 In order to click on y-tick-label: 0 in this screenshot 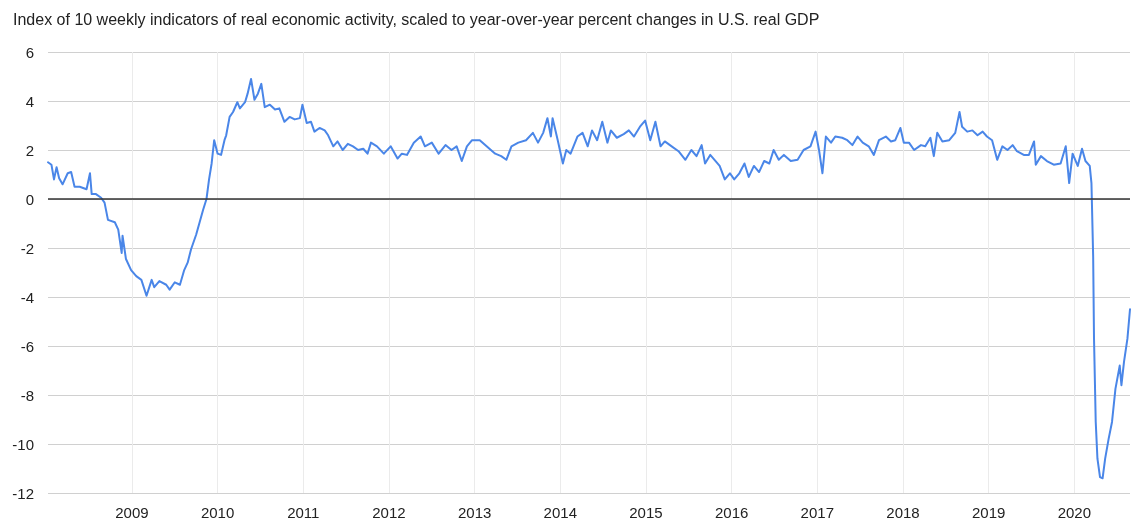, I will do `click(29, 199)`.